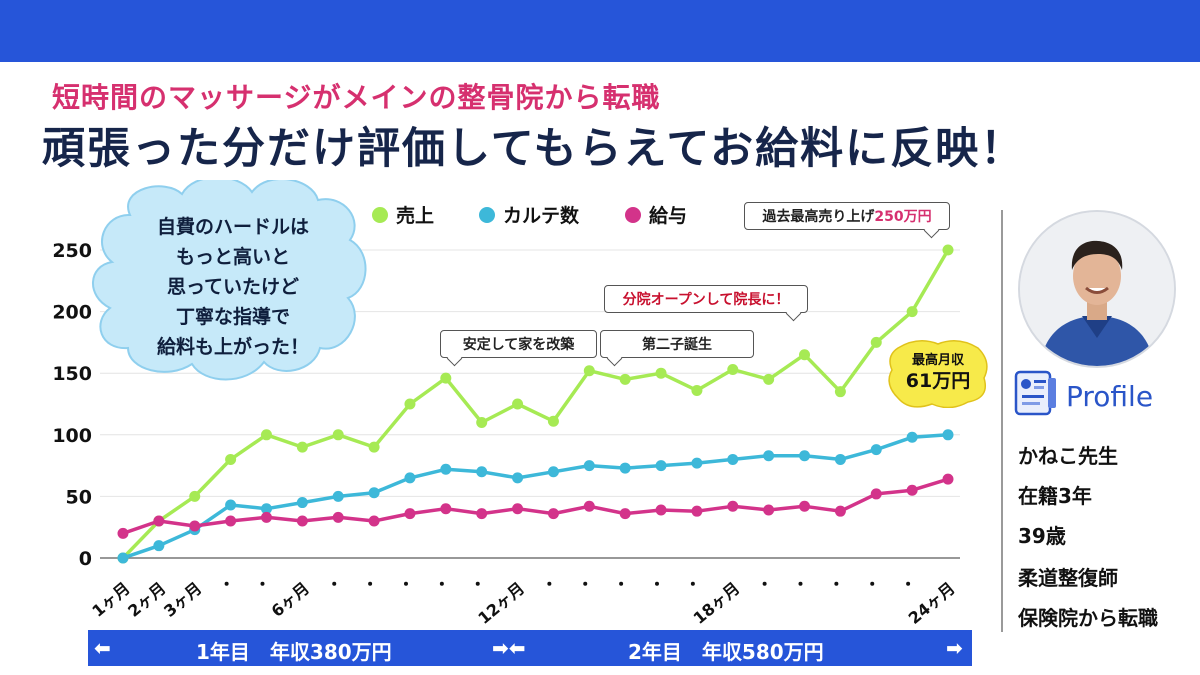 This screenshot has height=675, width=1200. I want to click on top-banner, so click(600, 31).